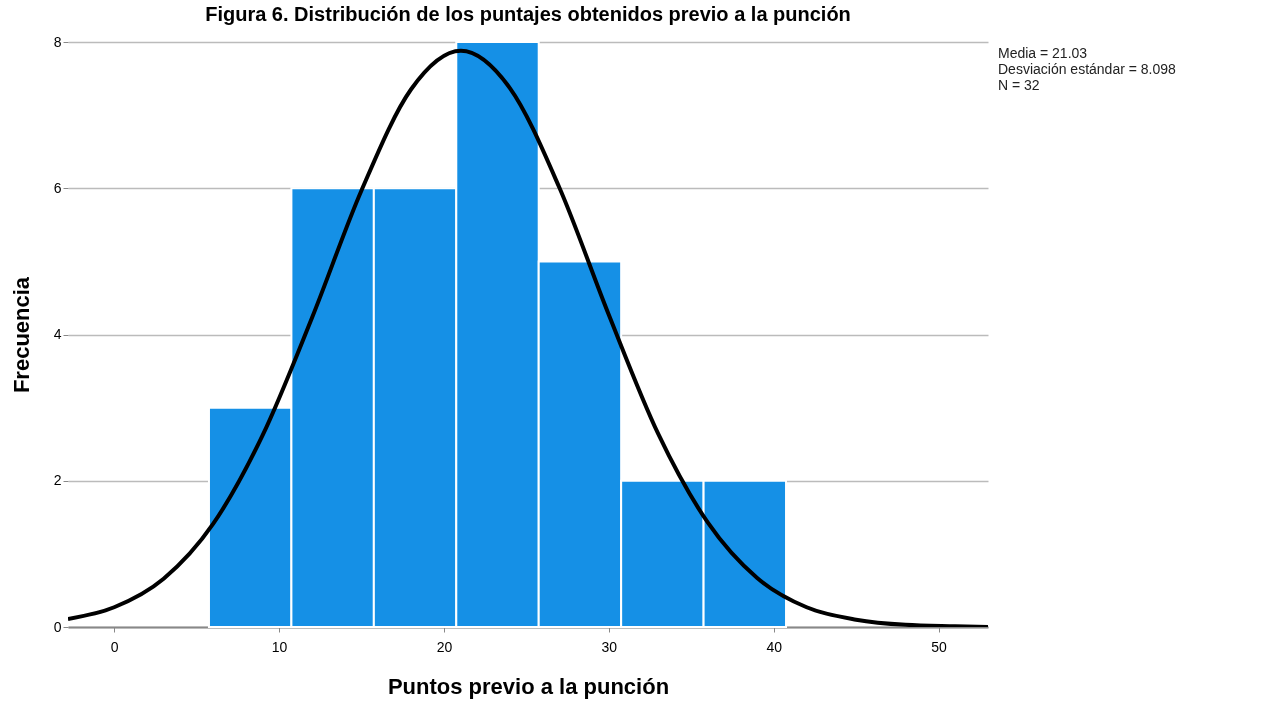 The image size is (1278, 715). Describe the element at coordinates (114, 646) in the screenshot. I see `x-tick-label: 0` at that location.